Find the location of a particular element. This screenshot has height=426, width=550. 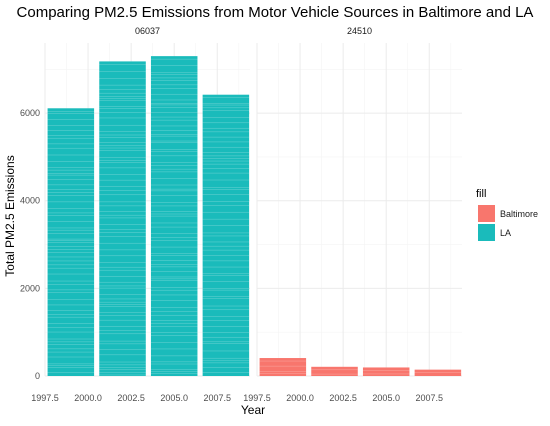

bar-la-1999 is located at coordinates (71, 242).